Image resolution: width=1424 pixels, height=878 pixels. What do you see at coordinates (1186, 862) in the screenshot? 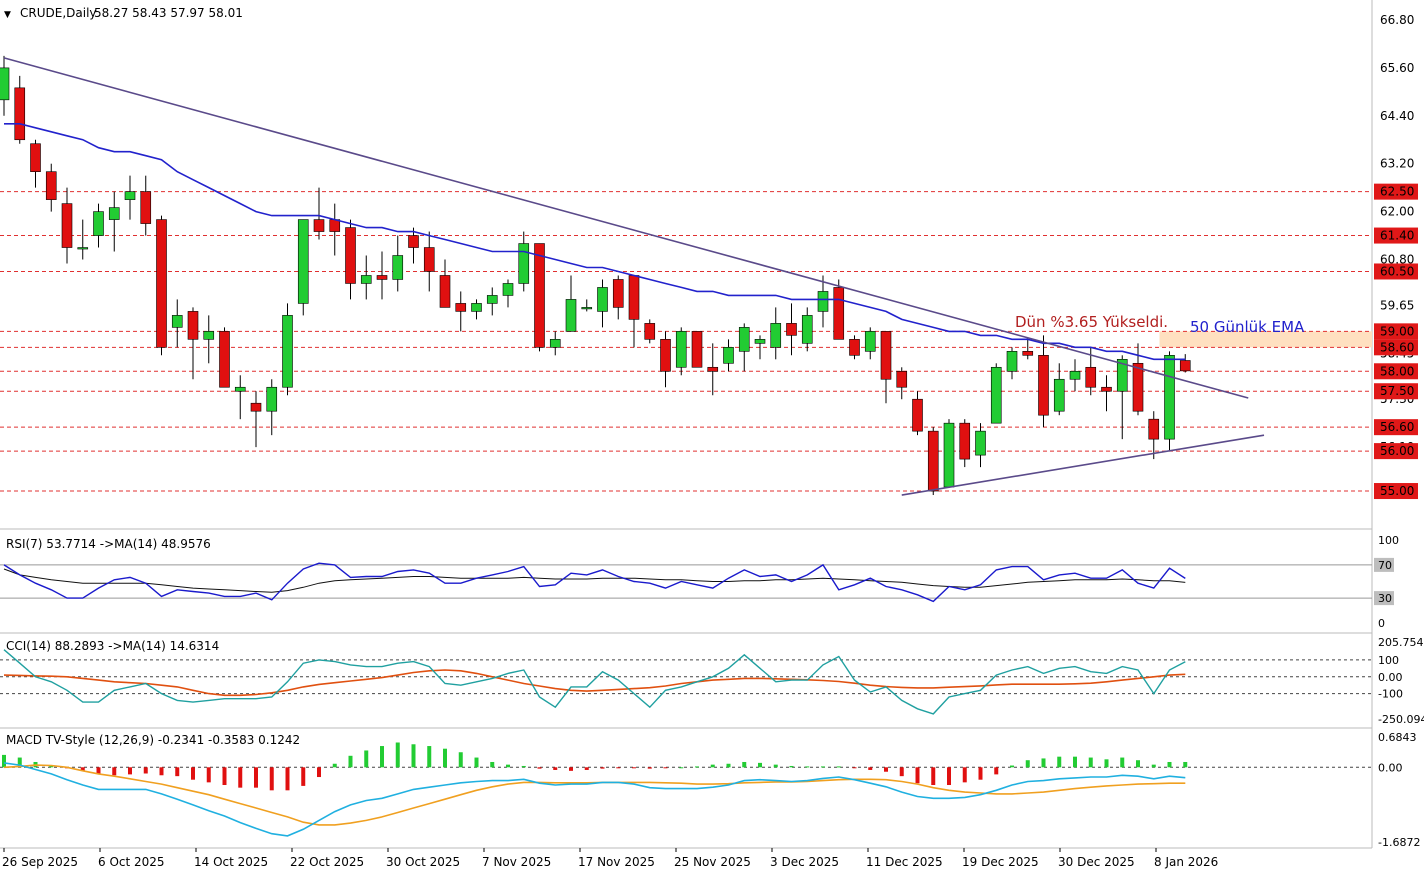
I see `time-tick-label: 8 Jan 2026` at bounding box center [1186, 862].